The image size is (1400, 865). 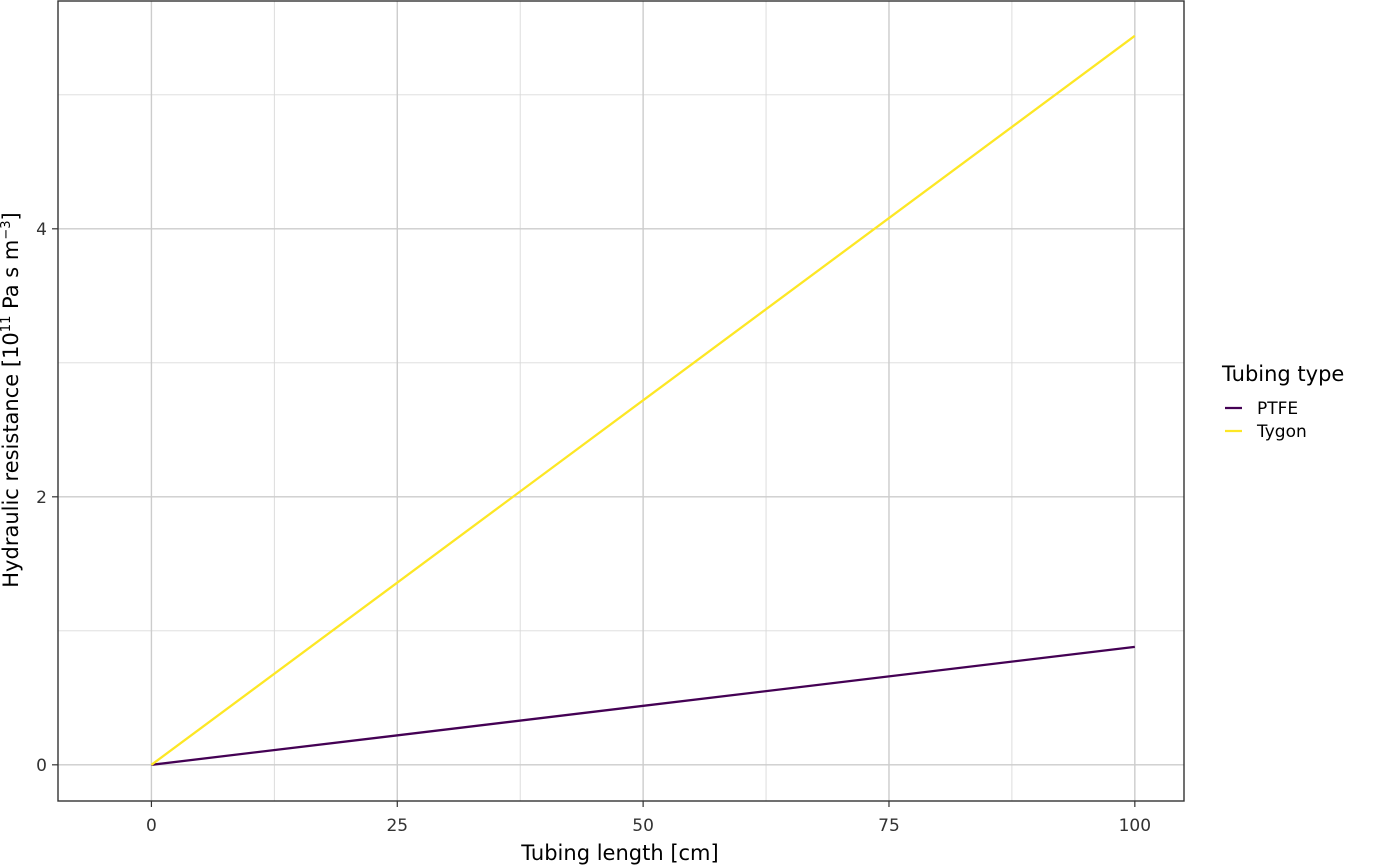 I want to click on y-tick-label: 0, so click(x=41, y=766).